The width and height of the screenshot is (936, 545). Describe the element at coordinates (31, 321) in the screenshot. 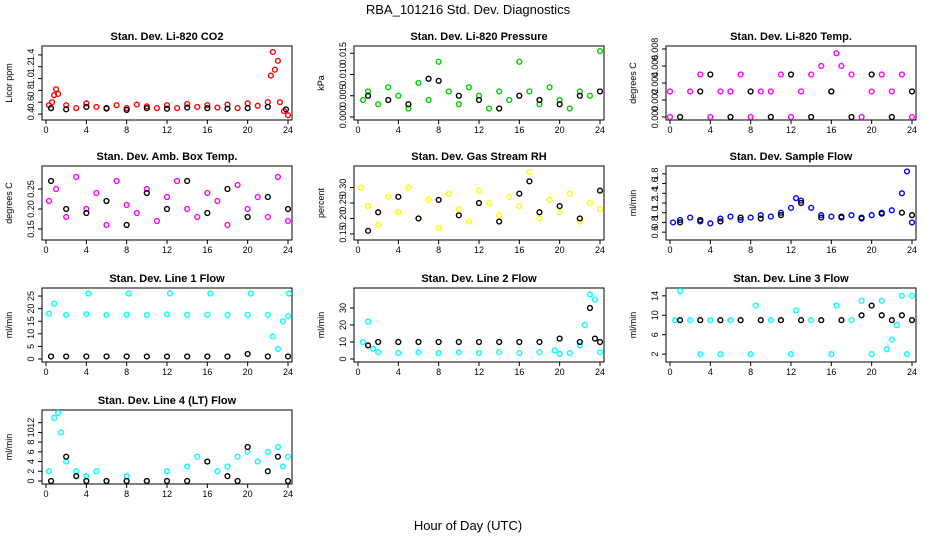

I see `y-tick-label: 15` at that location.